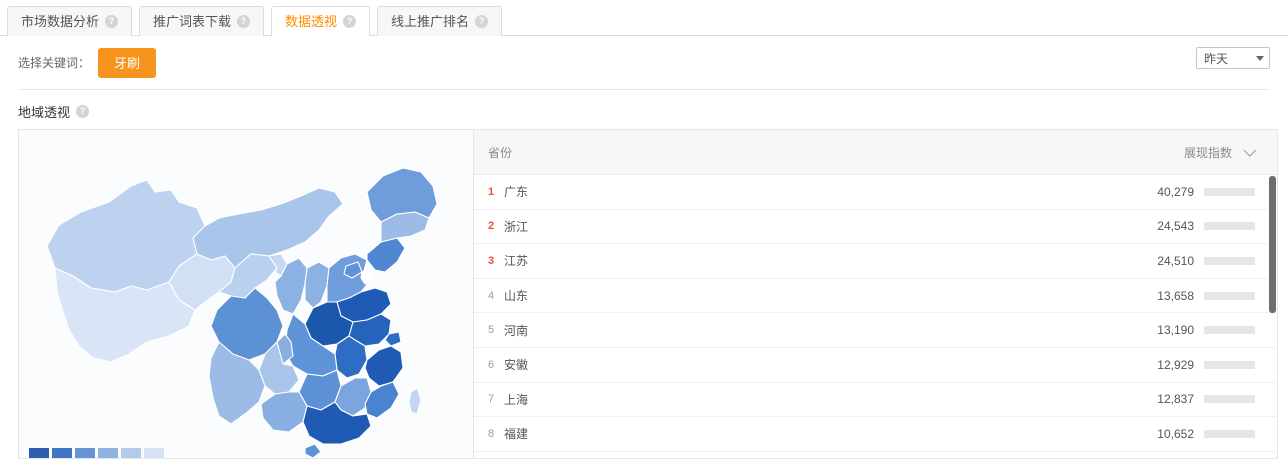 This screenshot has width=1288, height=468. Describe the element at coordinates (125, 315) in the screenshot. I see `map-region-tibet` at that location.